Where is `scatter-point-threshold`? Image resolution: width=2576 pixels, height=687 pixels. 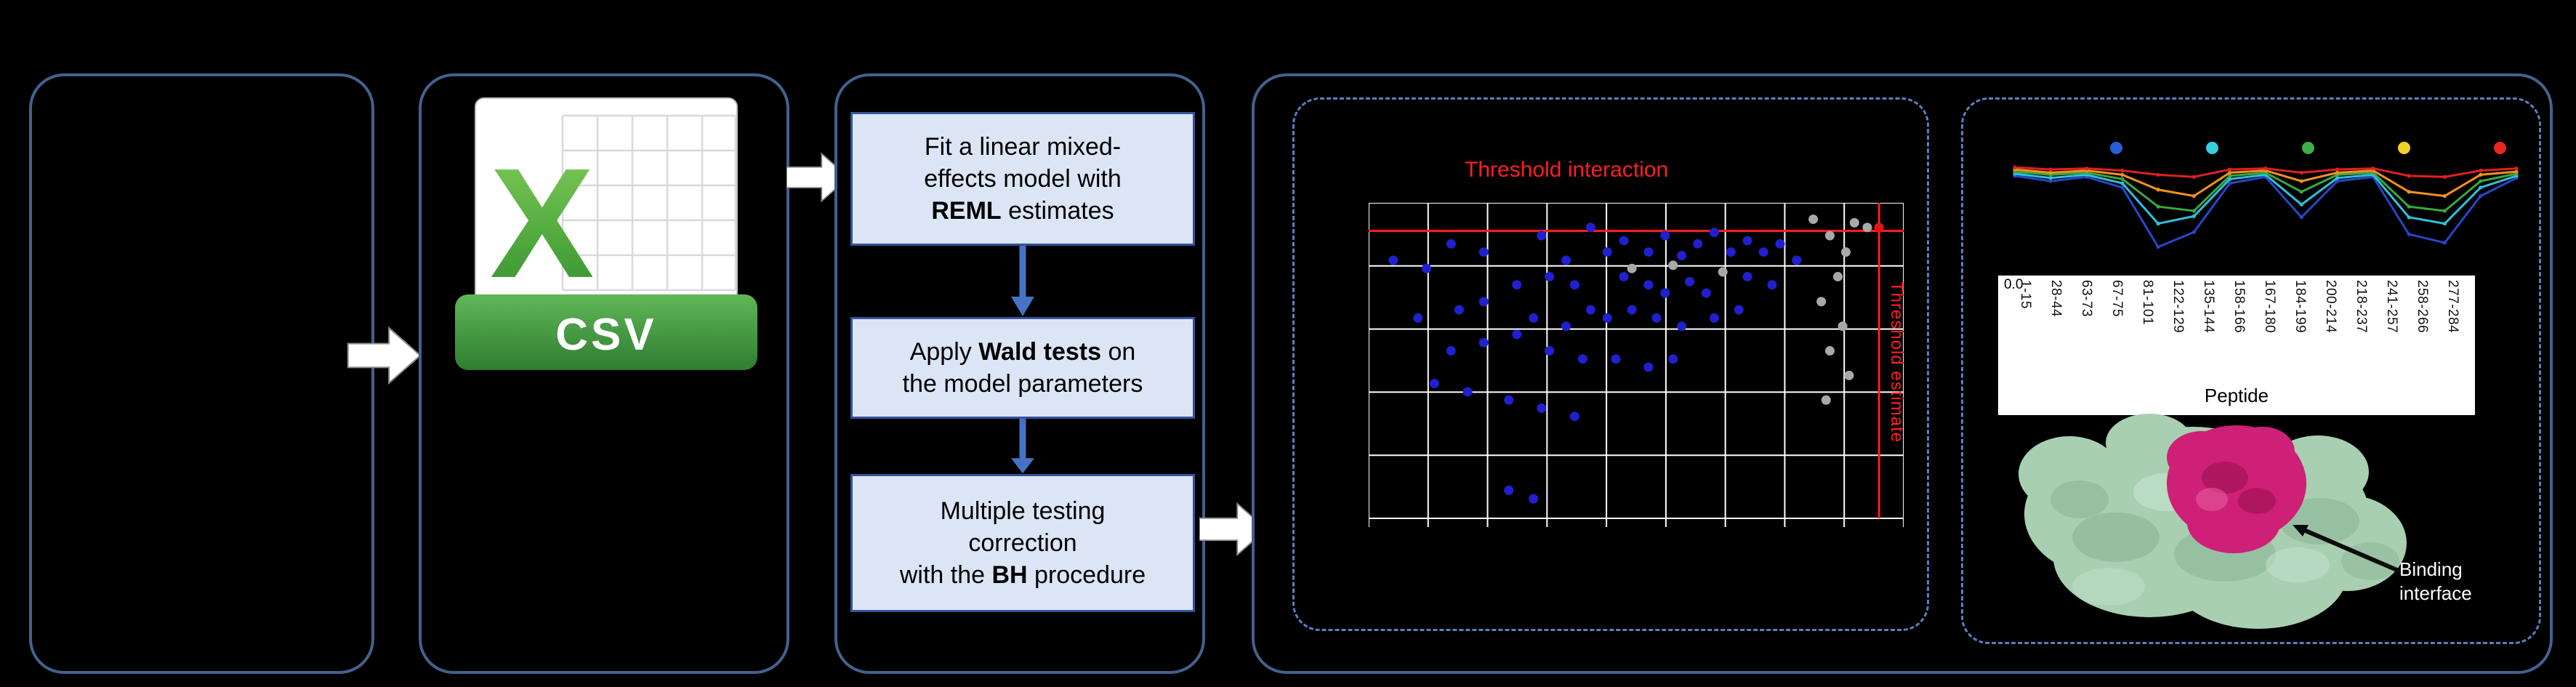
scatter-point-threshold is located at coordinates (1879, 227).